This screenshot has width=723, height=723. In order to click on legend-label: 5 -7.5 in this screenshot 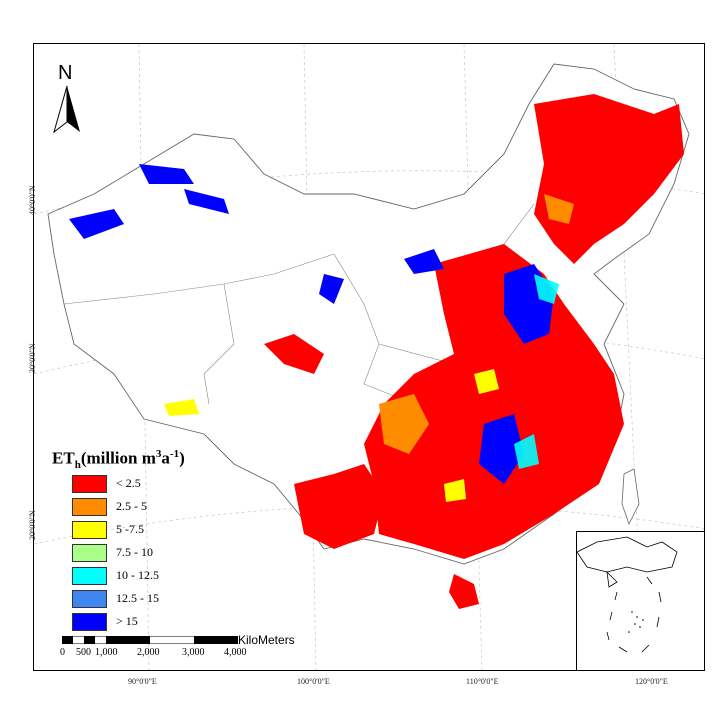, I will do `click(130, 529)`.